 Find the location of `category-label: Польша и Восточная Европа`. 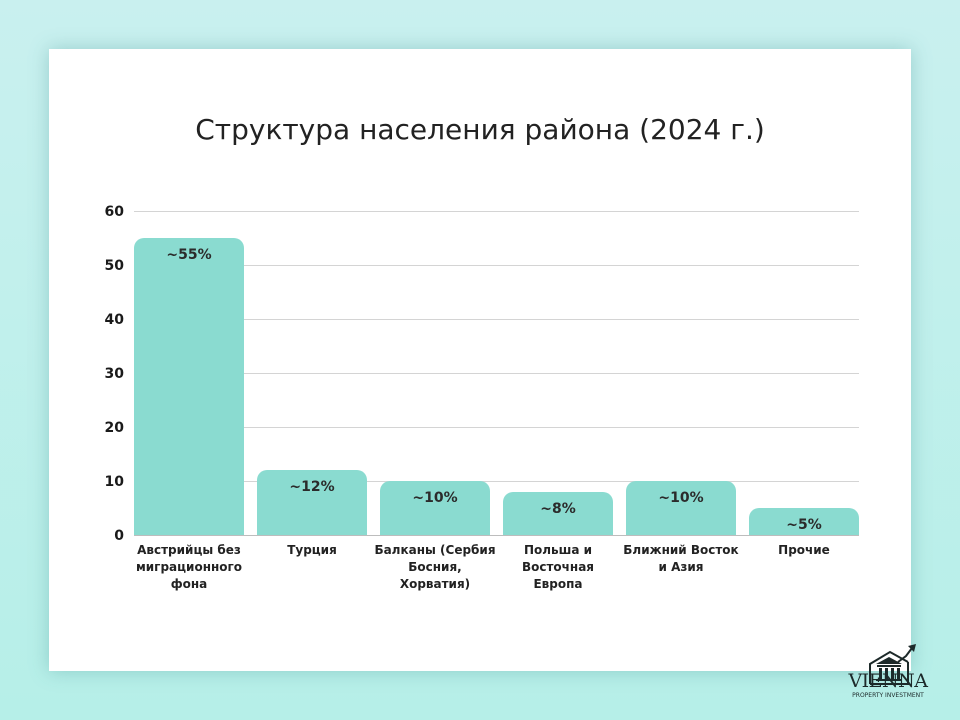

category-label: Польша и Восточная Европа is located at coordinates (558, 567).